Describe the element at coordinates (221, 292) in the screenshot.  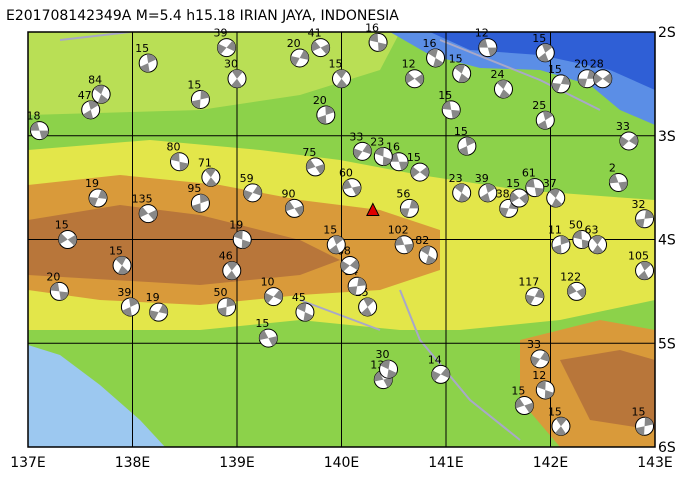
I see `depth-label: 50` at that location.